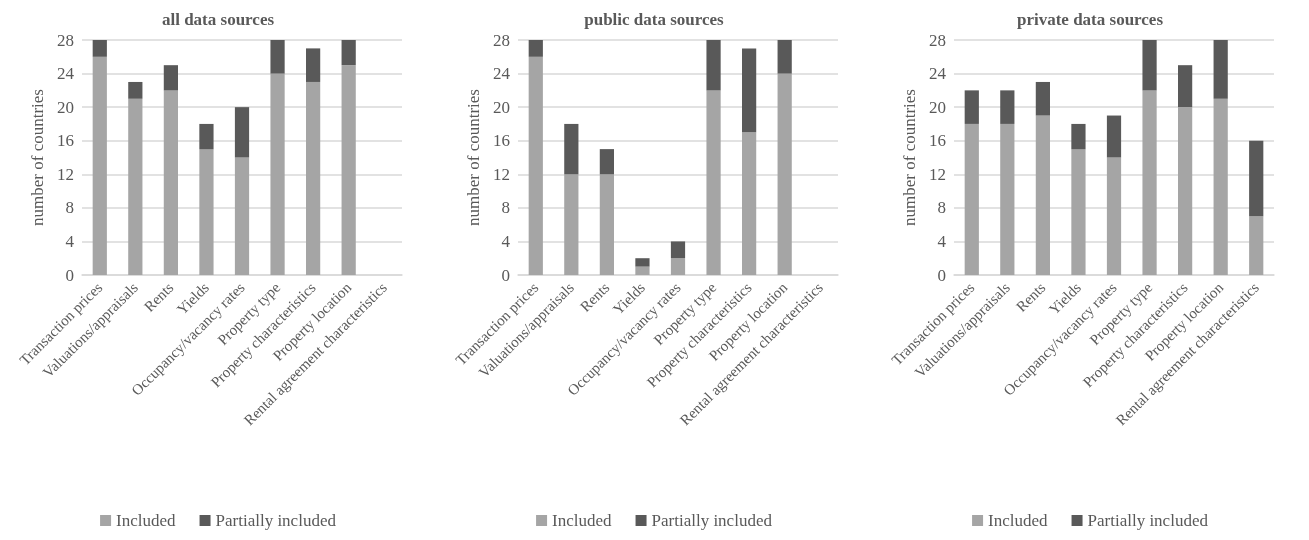 Image resolution: width=1309 pixels, height=540 pixels. I want to click on chart-title: all data sources, so click(218, 19).